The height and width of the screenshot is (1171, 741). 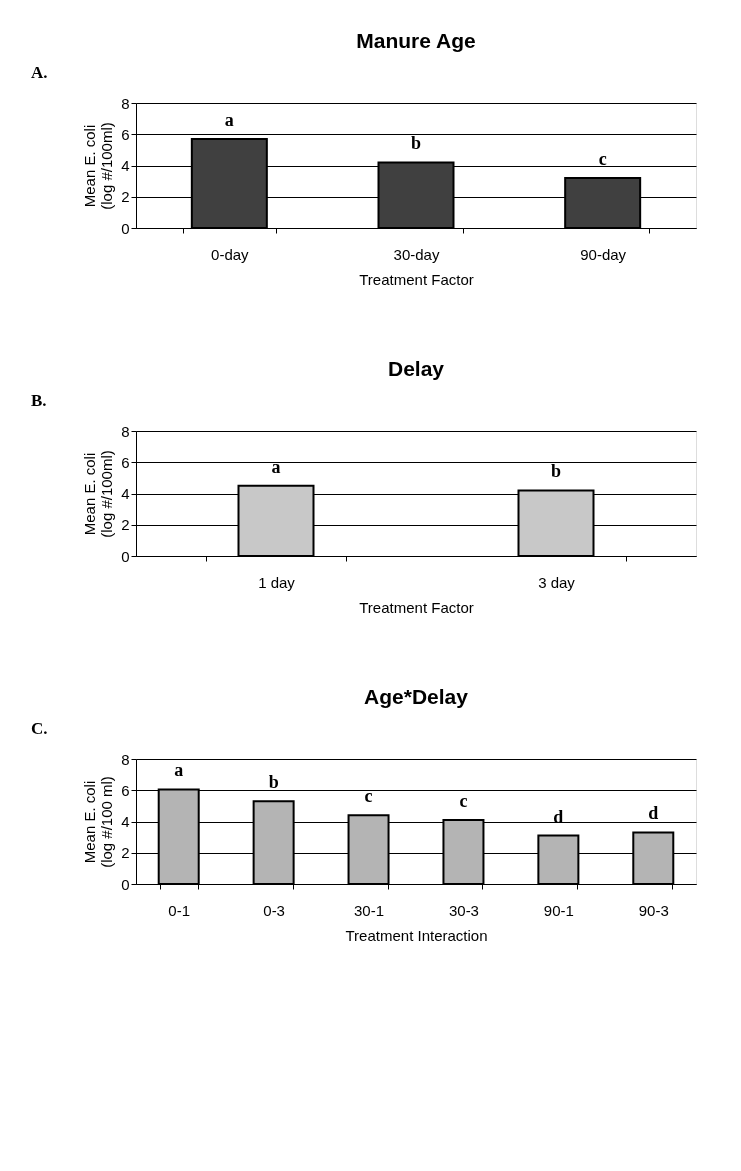 I want to click on y-axis-title: Mean E. coli (log #/100 ml), so click(x=98, y=822).